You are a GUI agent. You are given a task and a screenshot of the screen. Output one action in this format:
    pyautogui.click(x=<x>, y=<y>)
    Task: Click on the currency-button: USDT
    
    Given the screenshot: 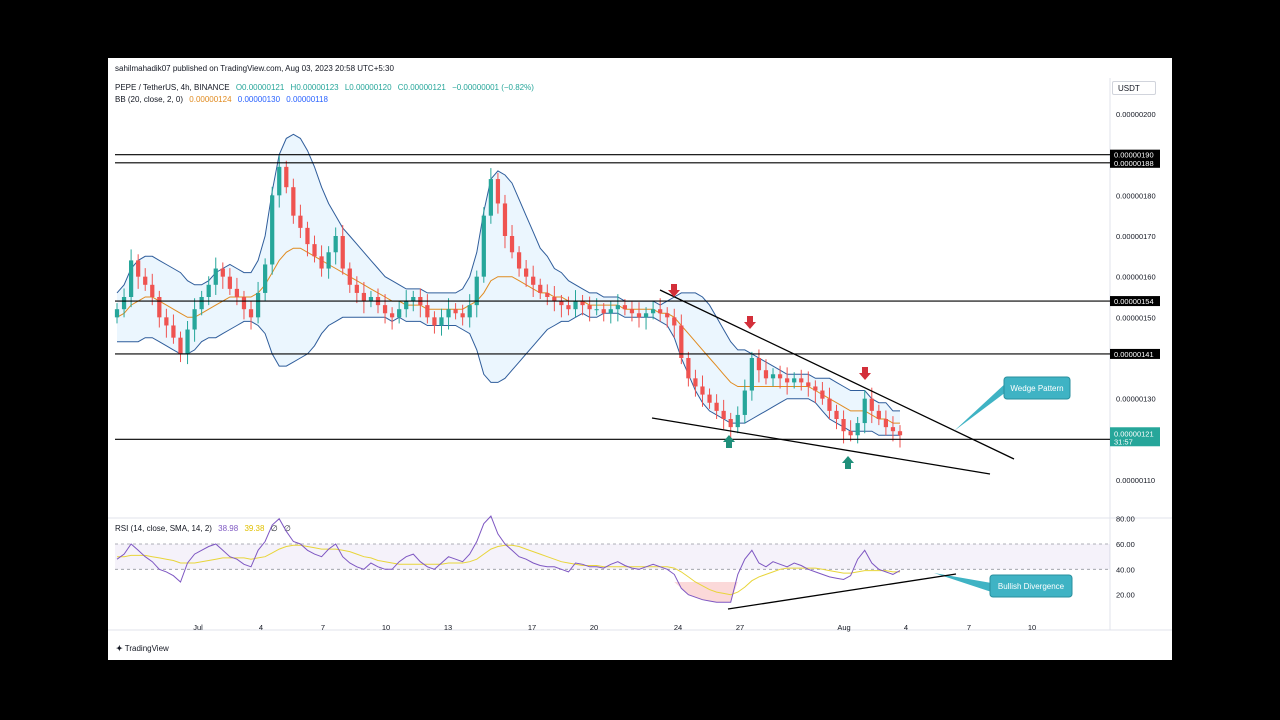 What is the action you would take?
    pyautogui.click(x=1134, y=88)
    